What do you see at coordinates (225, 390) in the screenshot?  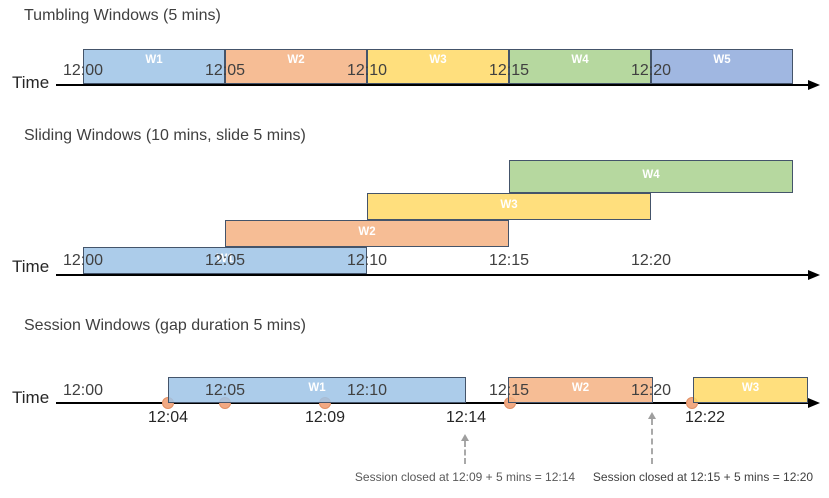 I see `session-tick-label: 12:05` at bounding box center [225, 390].